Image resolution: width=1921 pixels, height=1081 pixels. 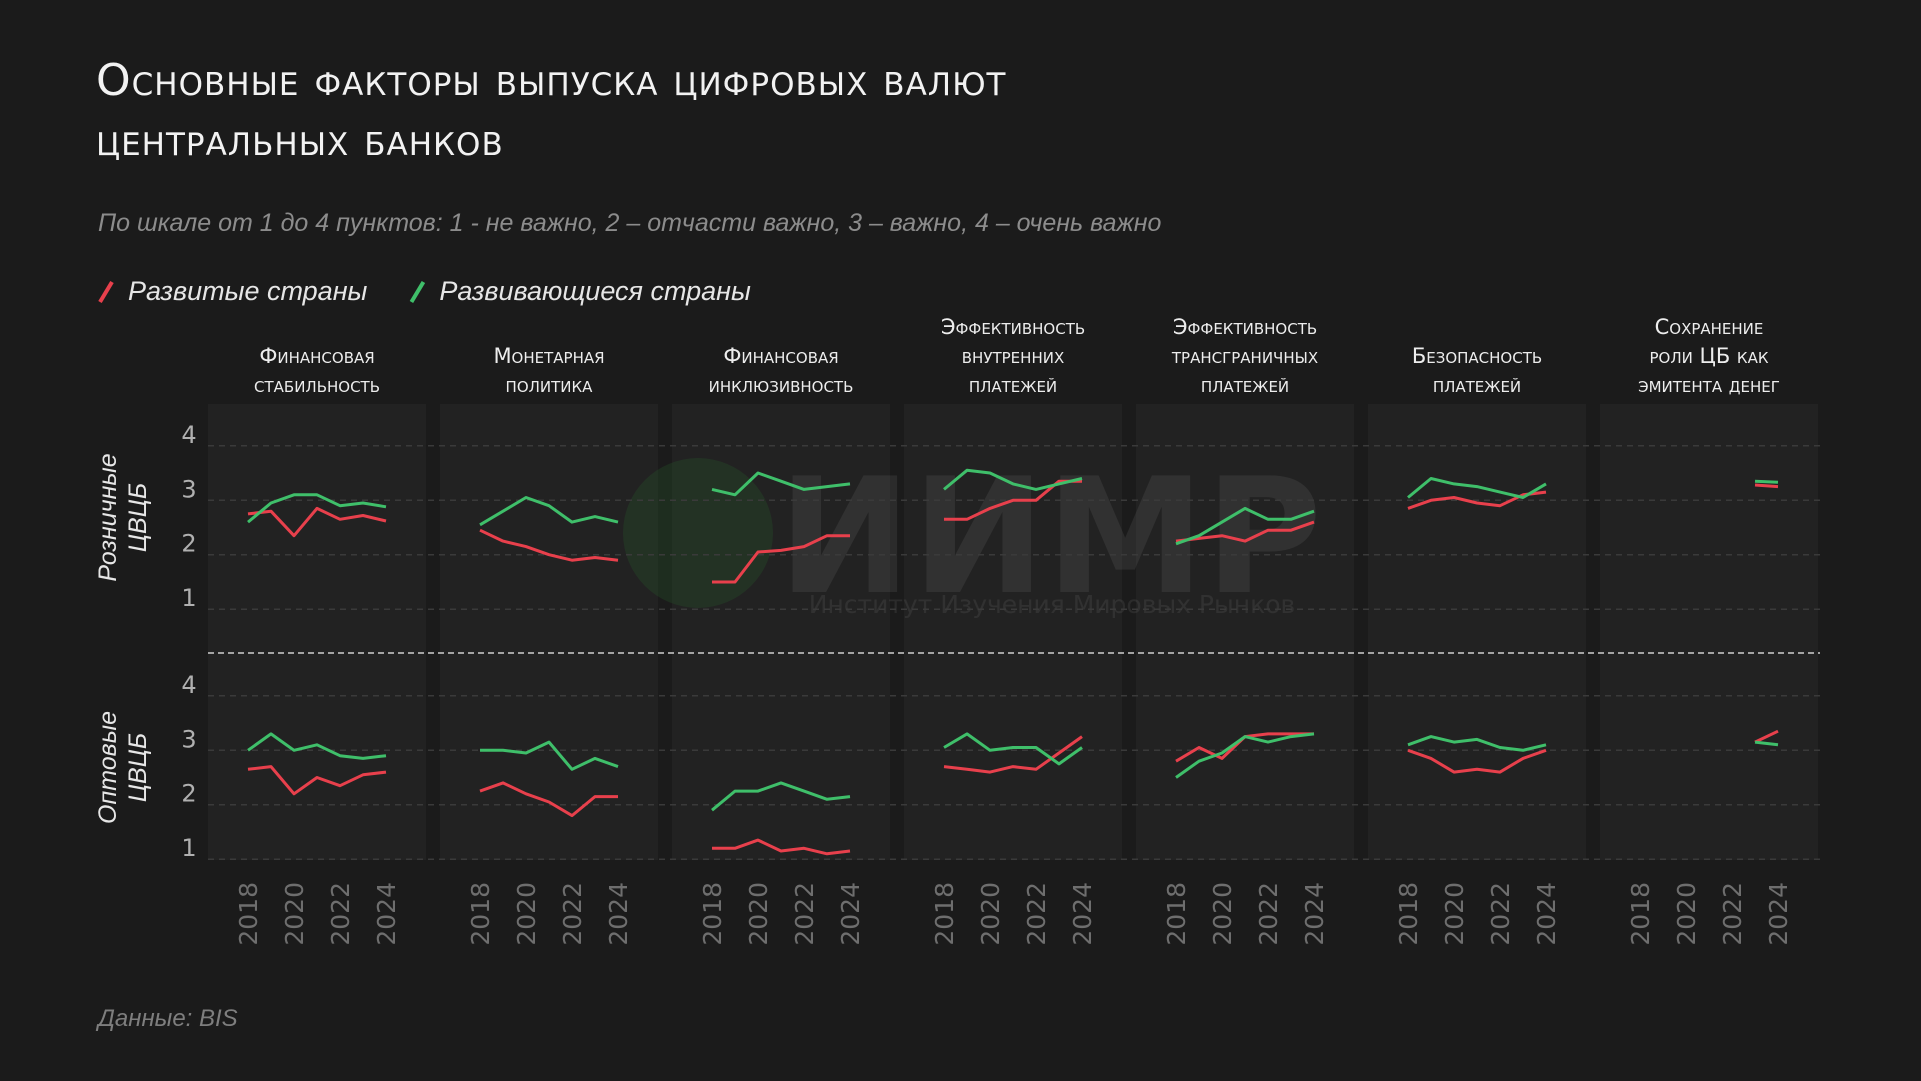 What do you see at coordinates (188, 848) in the screenshot?
I see `y-tick-label: 1` at bounding box center [188, 848].